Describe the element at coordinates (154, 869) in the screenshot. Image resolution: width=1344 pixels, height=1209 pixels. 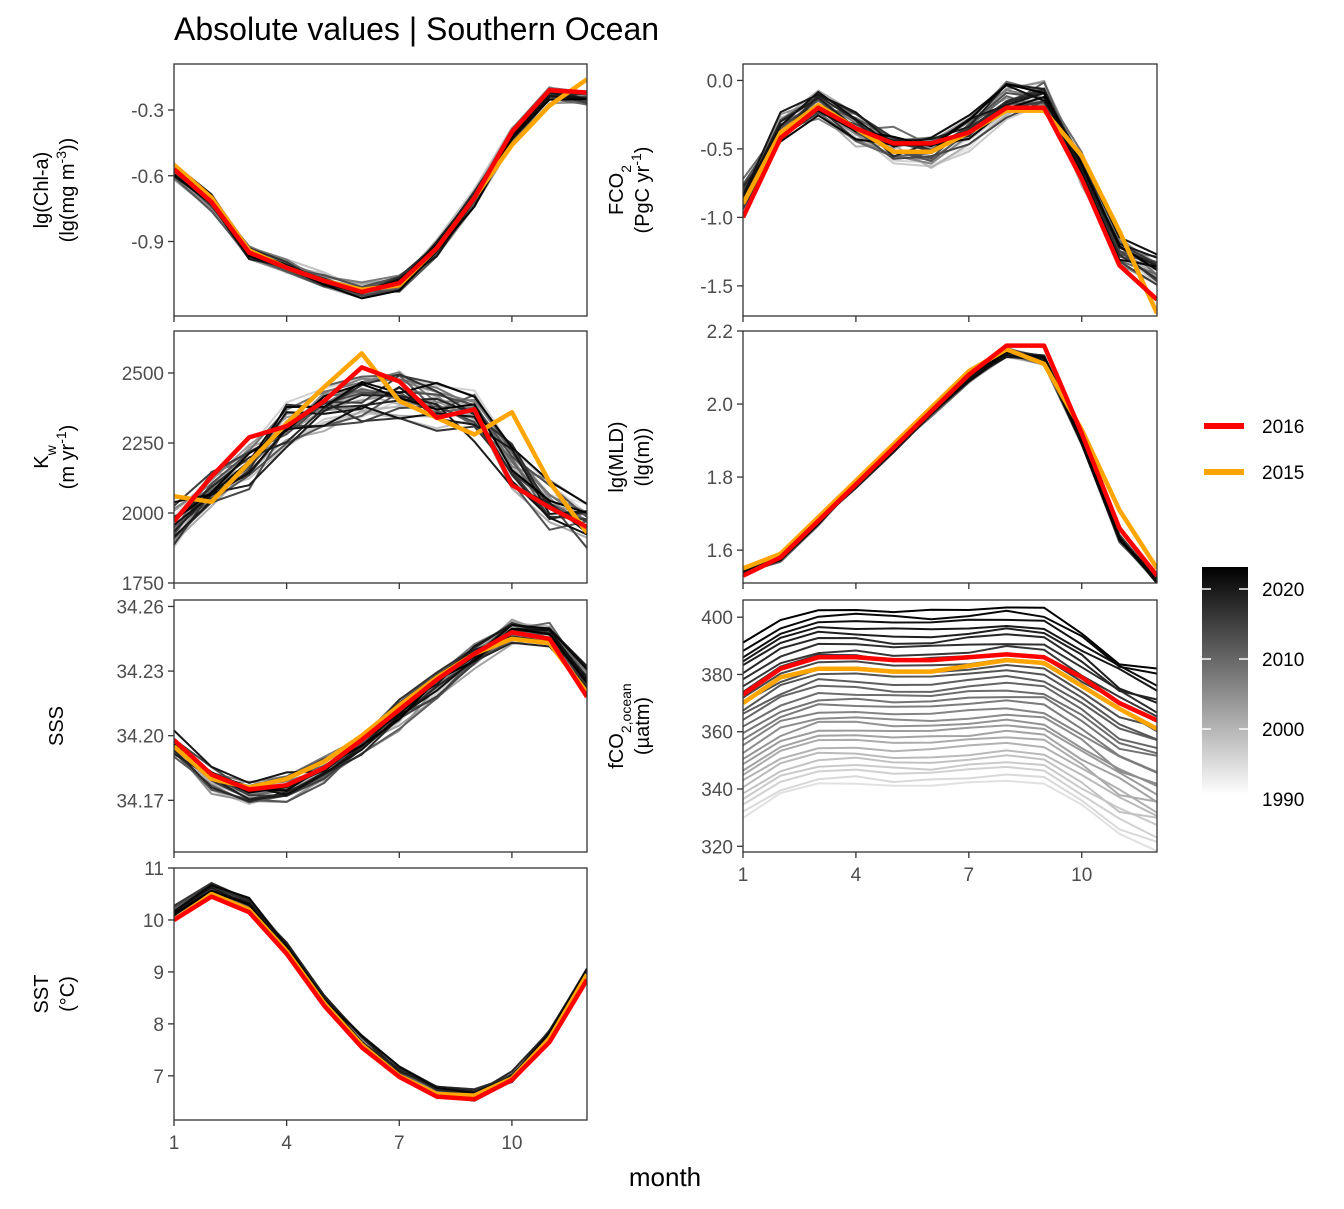
I see `y-tick-label: 11` at that location.